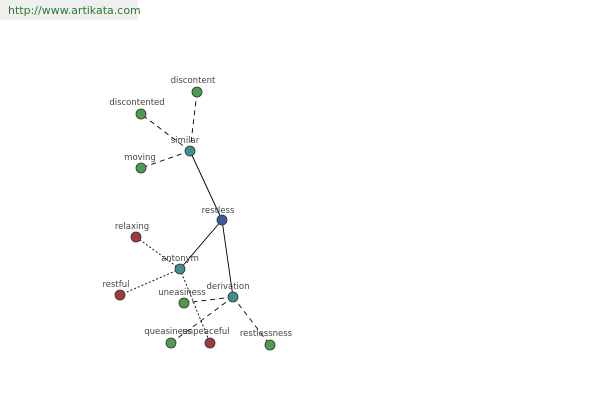 The image size is (600, 400). I want to click on node-label: similar, so click(185, 141).